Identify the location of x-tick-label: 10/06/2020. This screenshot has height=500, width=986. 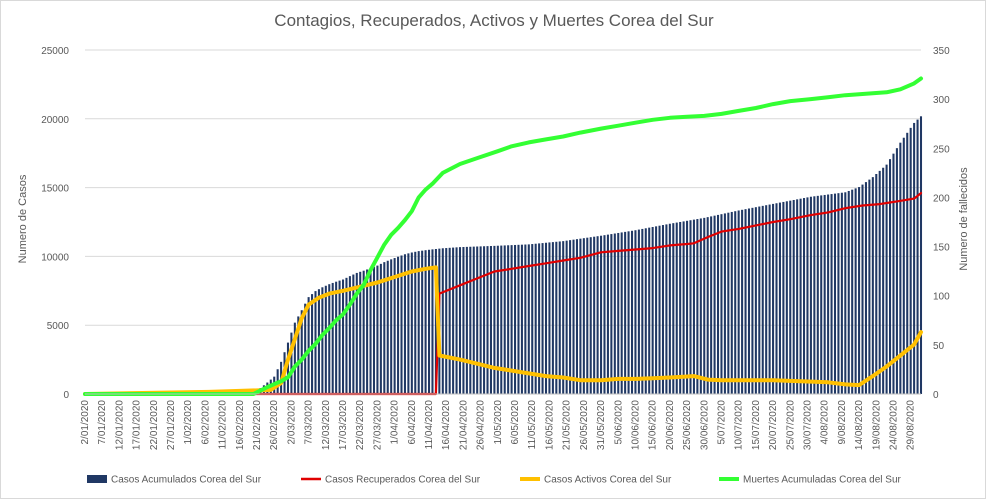
(635, 425).